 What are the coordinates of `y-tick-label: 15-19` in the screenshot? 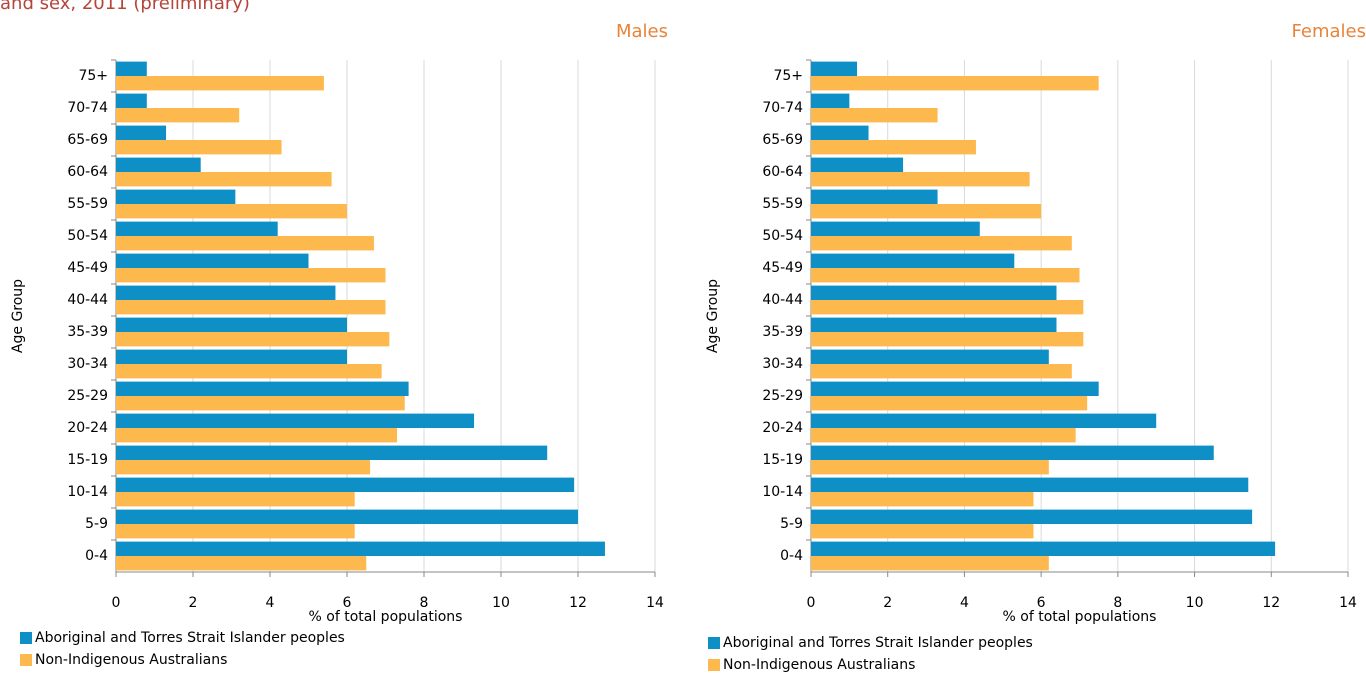 It's located at (782, 460).